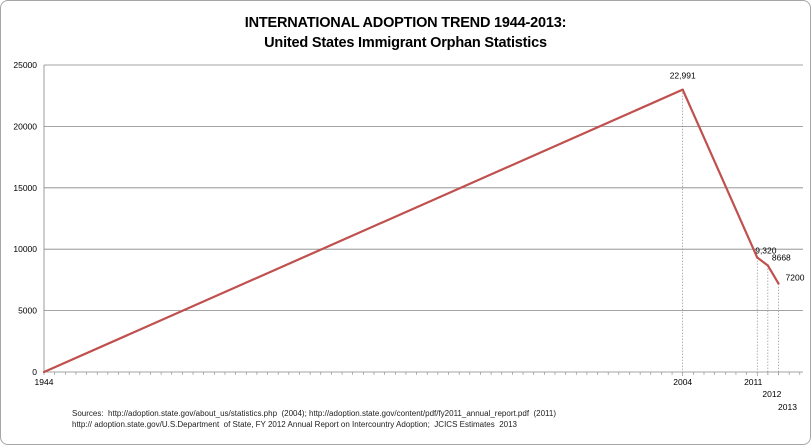  What do you see at coordinates (787, 407) in the screenshot?
I see `x-tick-label: 2013` at bounding box center [787, 407].